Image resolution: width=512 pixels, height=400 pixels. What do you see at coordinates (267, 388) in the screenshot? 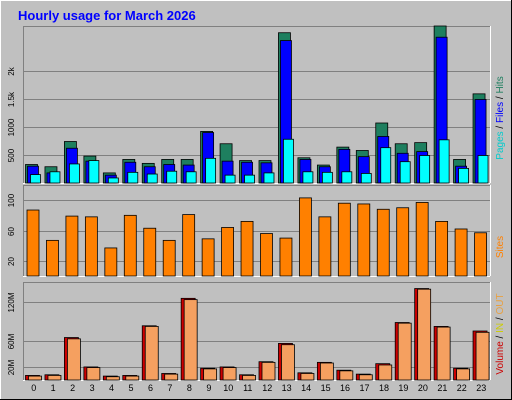
I see `x-tick-label: 12` at bounding box center [267, 388].